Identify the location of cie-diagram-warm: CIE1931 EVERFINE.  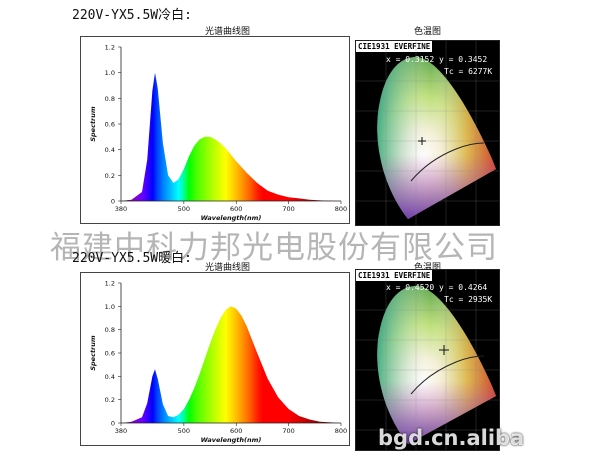
(427, 360).